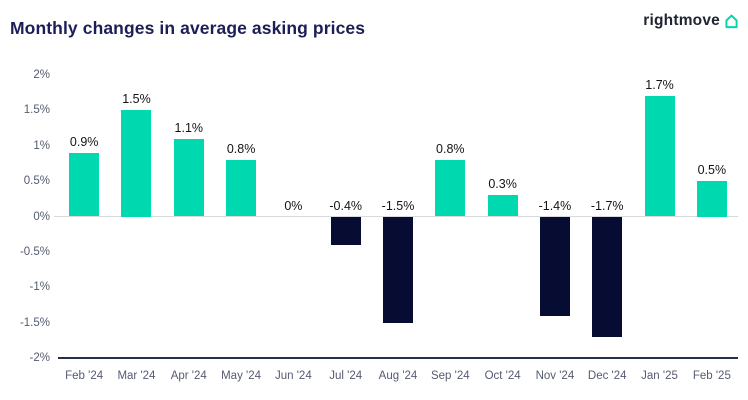  Describe the element at coordinates (711, 376) in the screenshot. I see `x-tick-label: Feb '25` at that location.